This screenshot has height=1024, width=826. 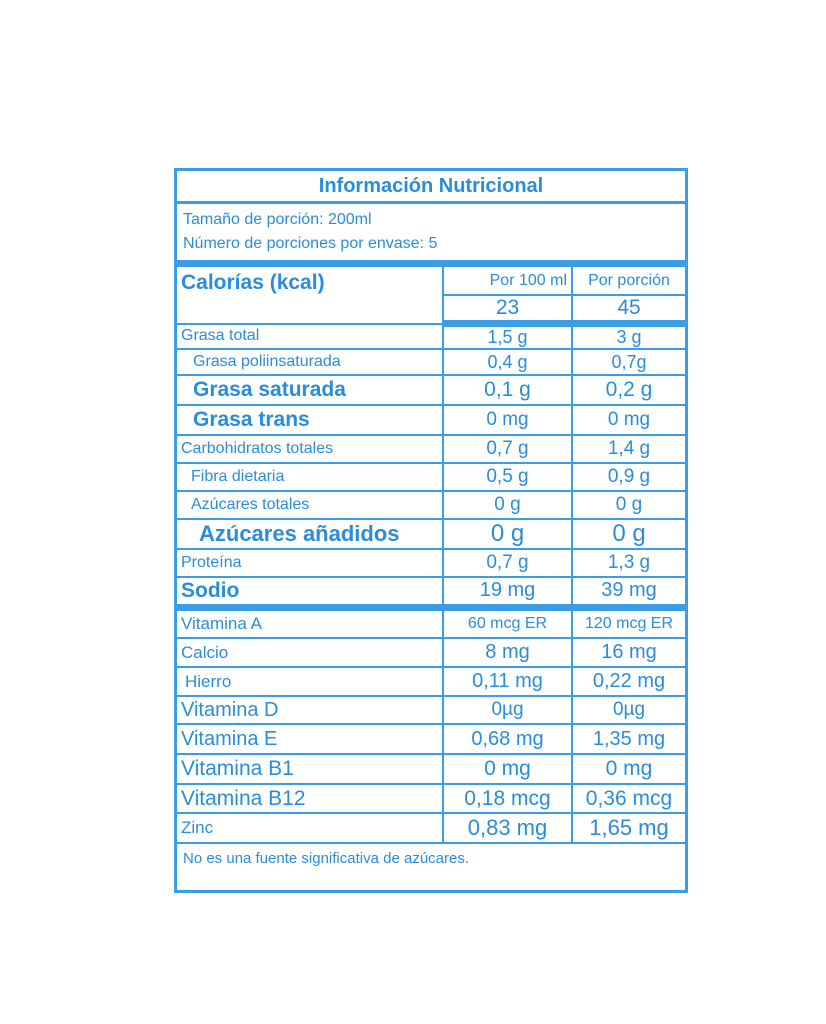 What do you see at coordinates (628, 336) in the screenshot?
I see `value-per-serving: 3 g` at bounding box center [628, 336].